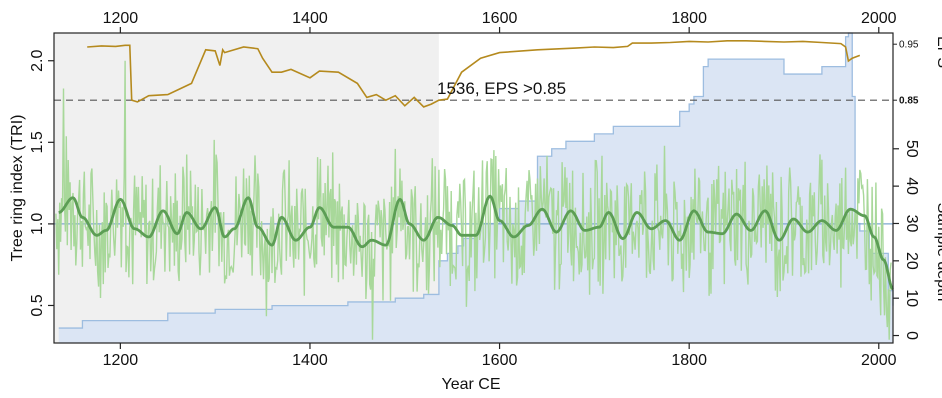 This screenshot has height=398, width=942. I want to click on x-axis-title: Year CE, so click(471, 384).